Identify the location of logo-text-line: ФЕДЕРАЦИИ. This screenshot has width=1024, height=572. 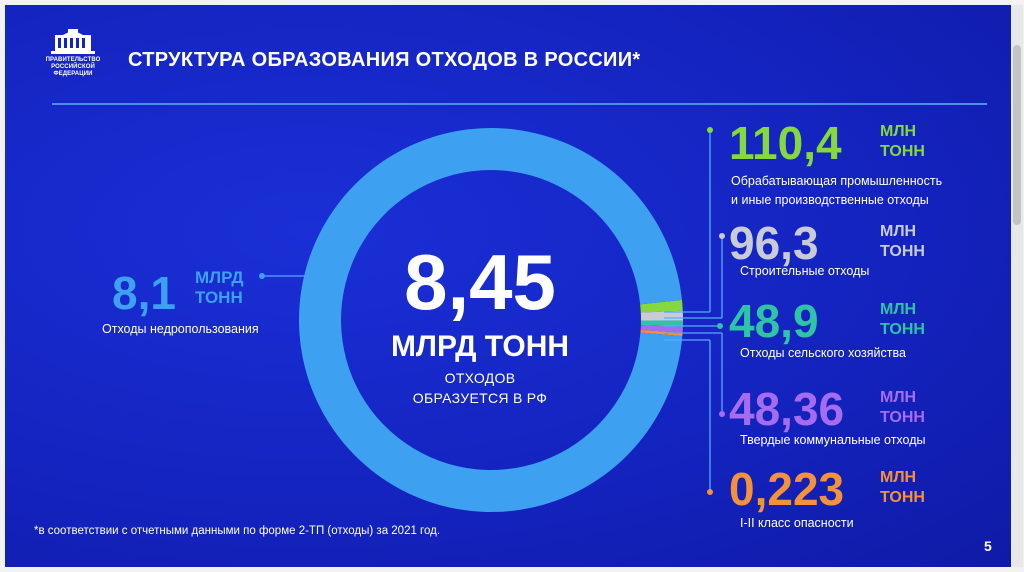
(73, 74).